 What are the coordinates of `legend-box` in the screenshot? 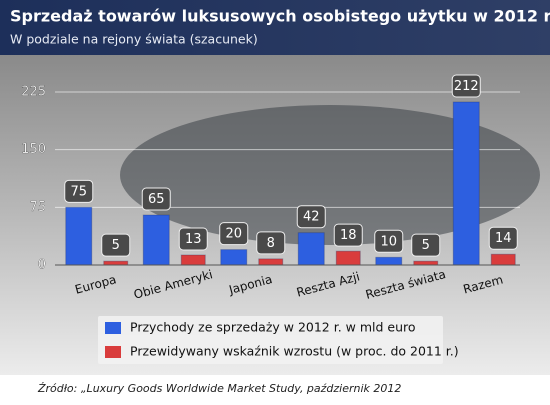 It's located at (270, 340).